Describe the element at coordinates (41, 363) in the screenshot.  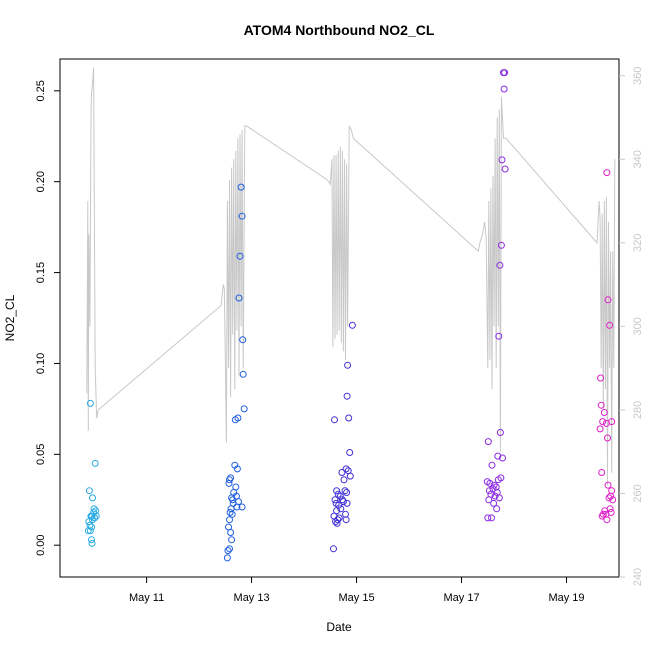
I see `y-tick-label: 0.10` at that location.